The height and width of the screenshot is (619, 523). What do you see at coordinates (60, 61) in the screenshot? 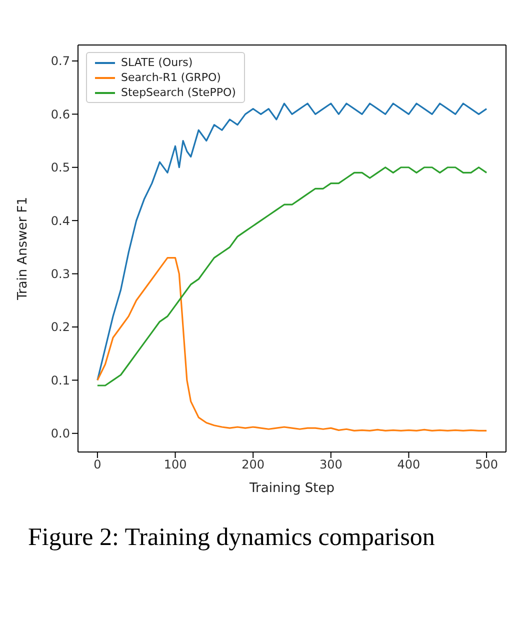
I see `y-tick-label: 0.7` at bounding box center [60, 61].